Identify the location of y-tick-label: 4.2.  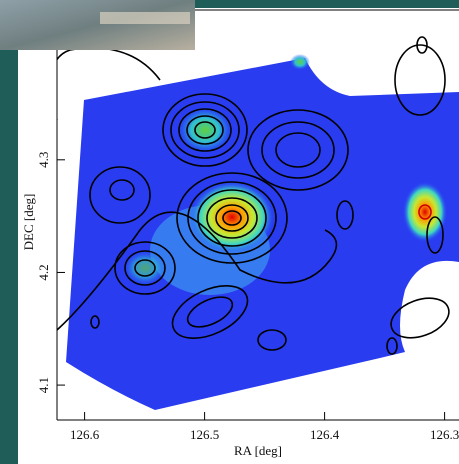
(43, 272).